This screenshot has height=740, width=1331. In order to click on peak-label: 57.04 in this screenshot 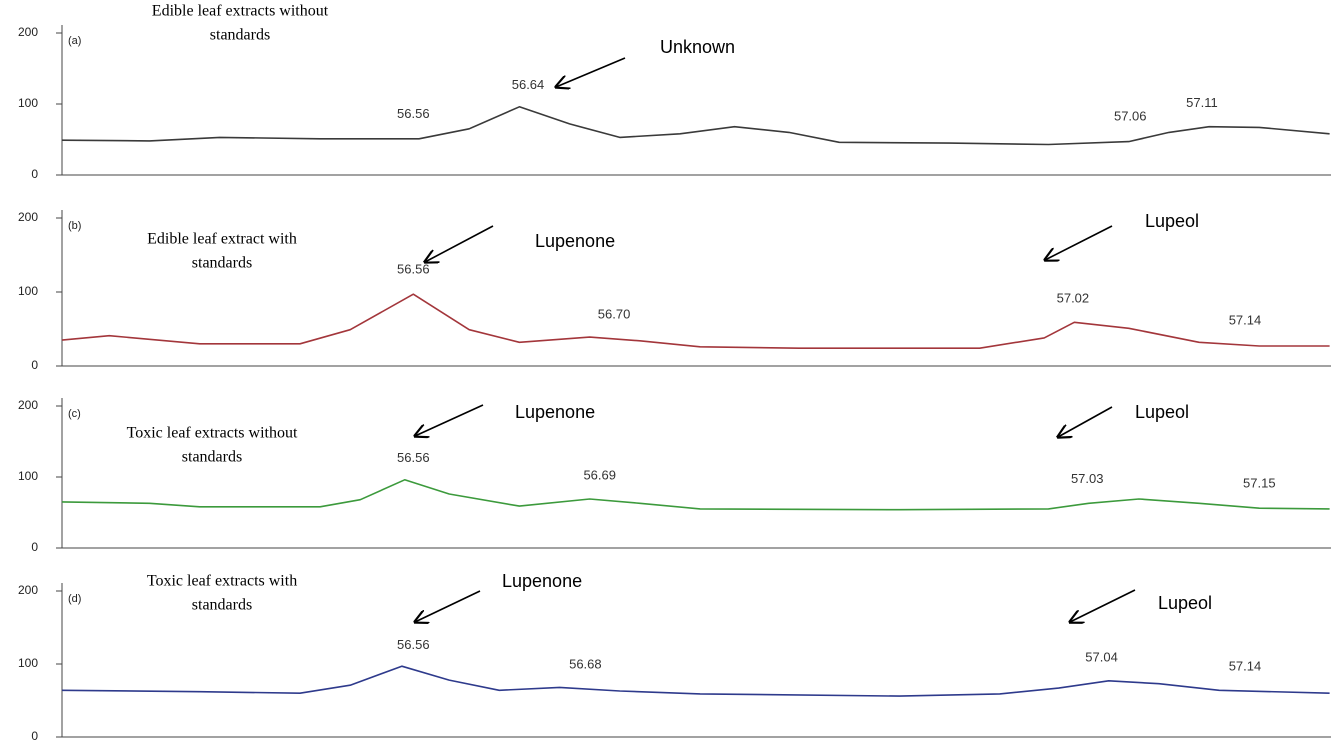, I will do `click(1101, 656)`.